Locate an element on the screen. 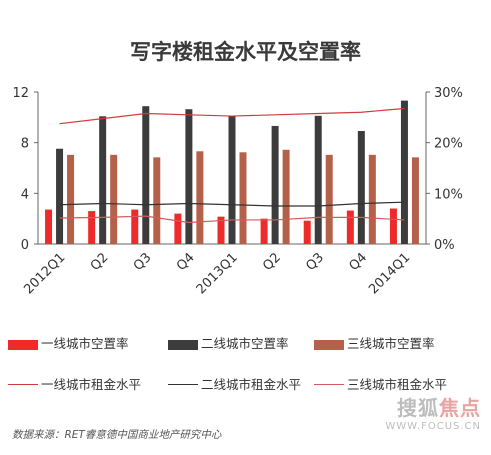 The height and width of the screenshot is (455, 491). legend-item-3: 一线城市租金水平 is located at coordinates (74, 383).